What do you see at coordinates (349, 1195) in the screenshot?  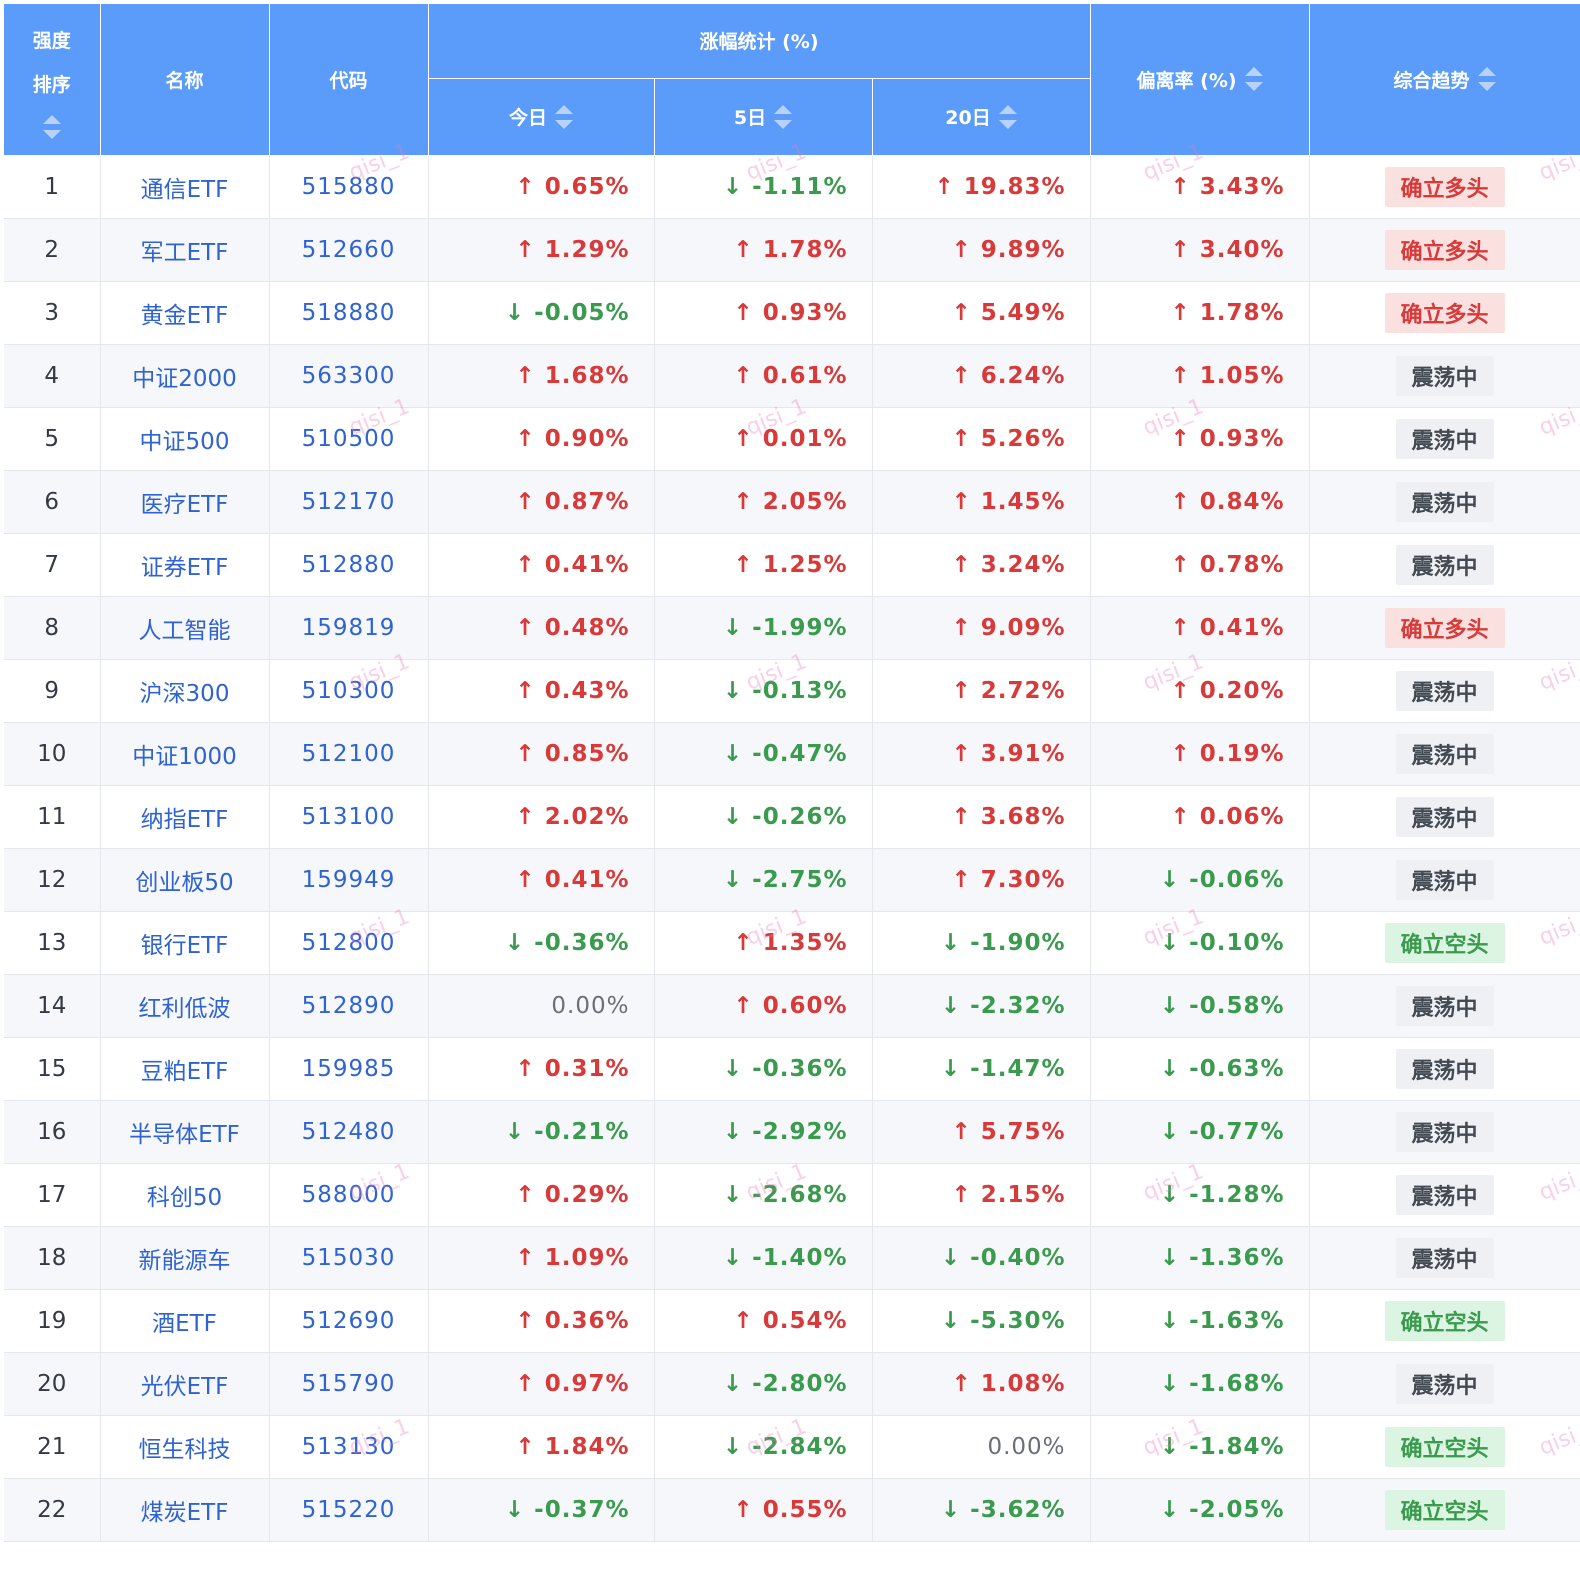 I see `etf-code-link: 588000` at bounding box center [349, 1195].